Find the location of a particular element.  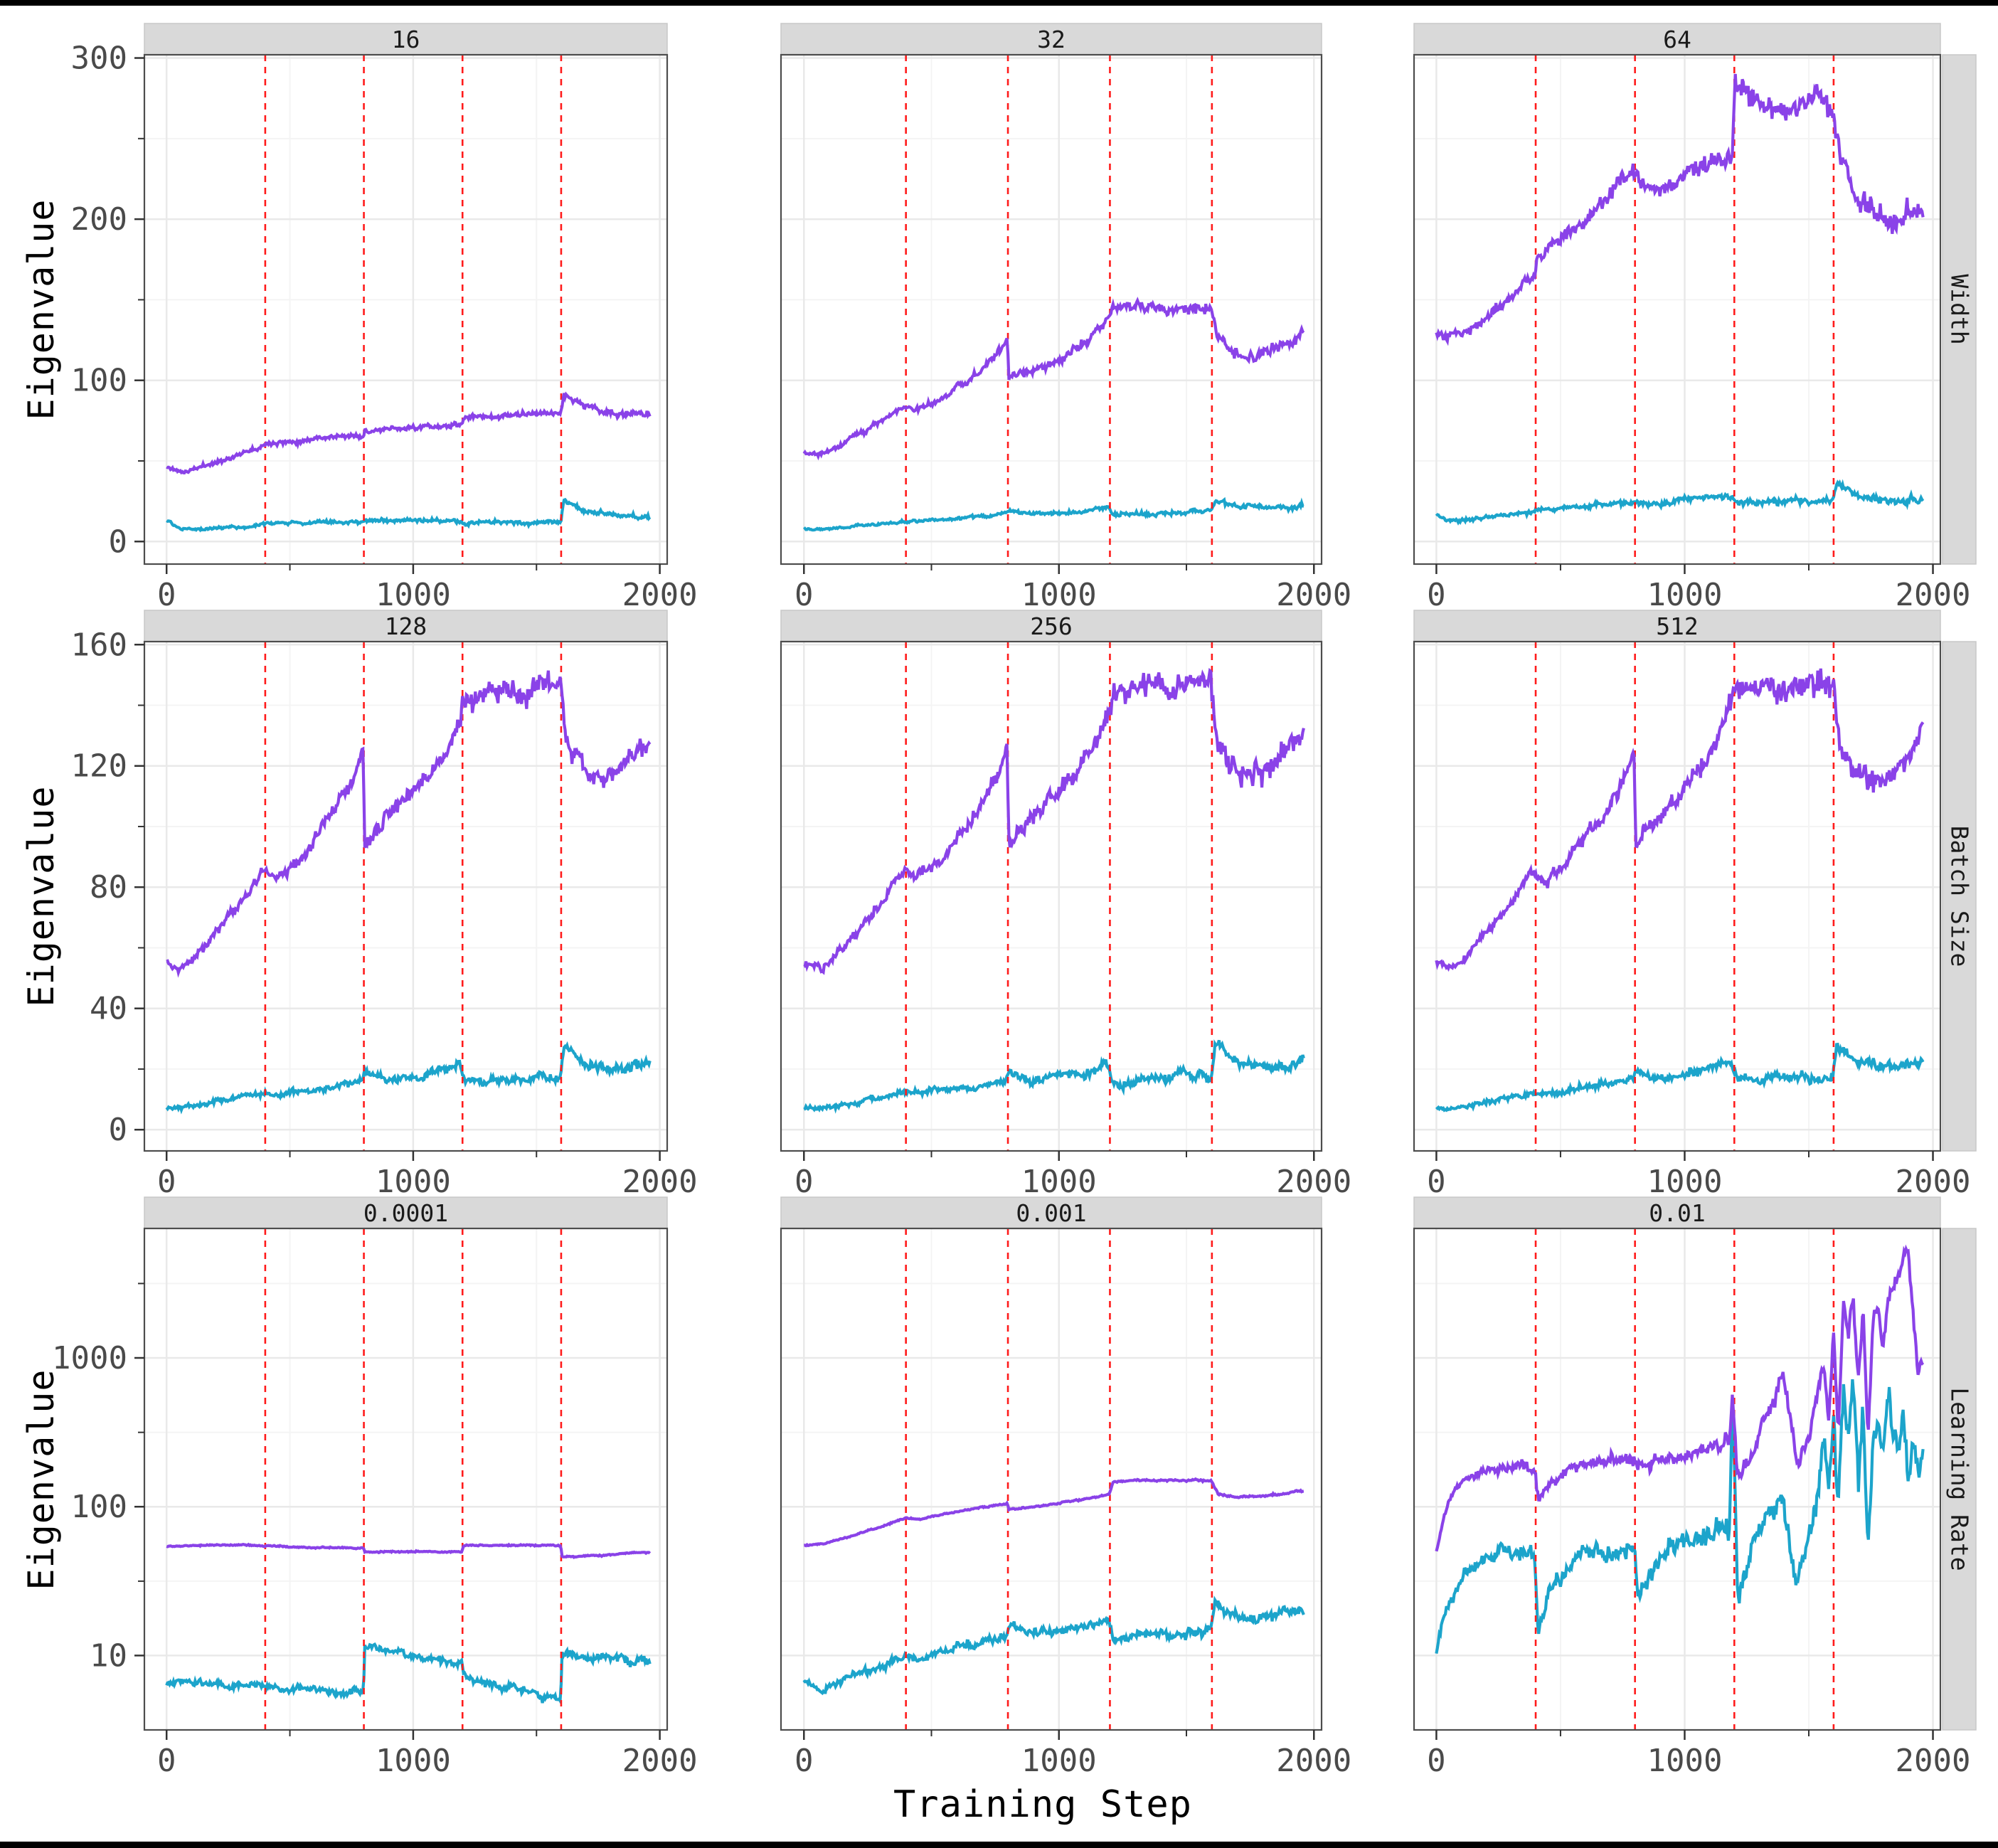

facet-strip-label-64: 64 is located at coordinates (1677, 39).